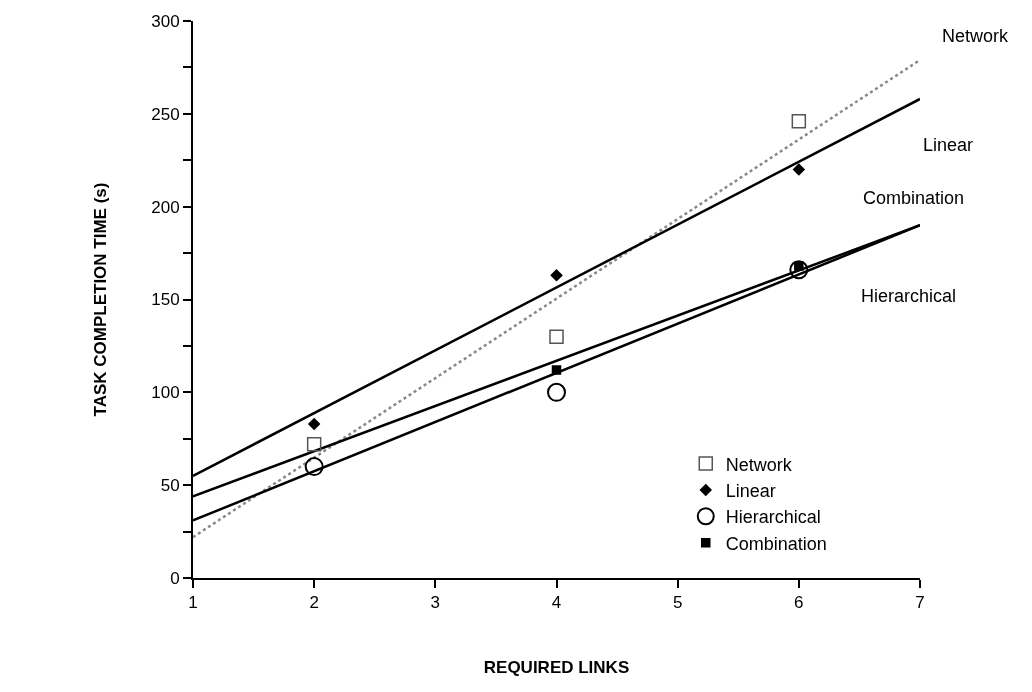 Image resolution: width=1032 pixels, height=692 pixels. What do you see at coordinates (556, 603) in the screenshot?
I see `x-tick-label: 4` at bounding box center [556, 603].